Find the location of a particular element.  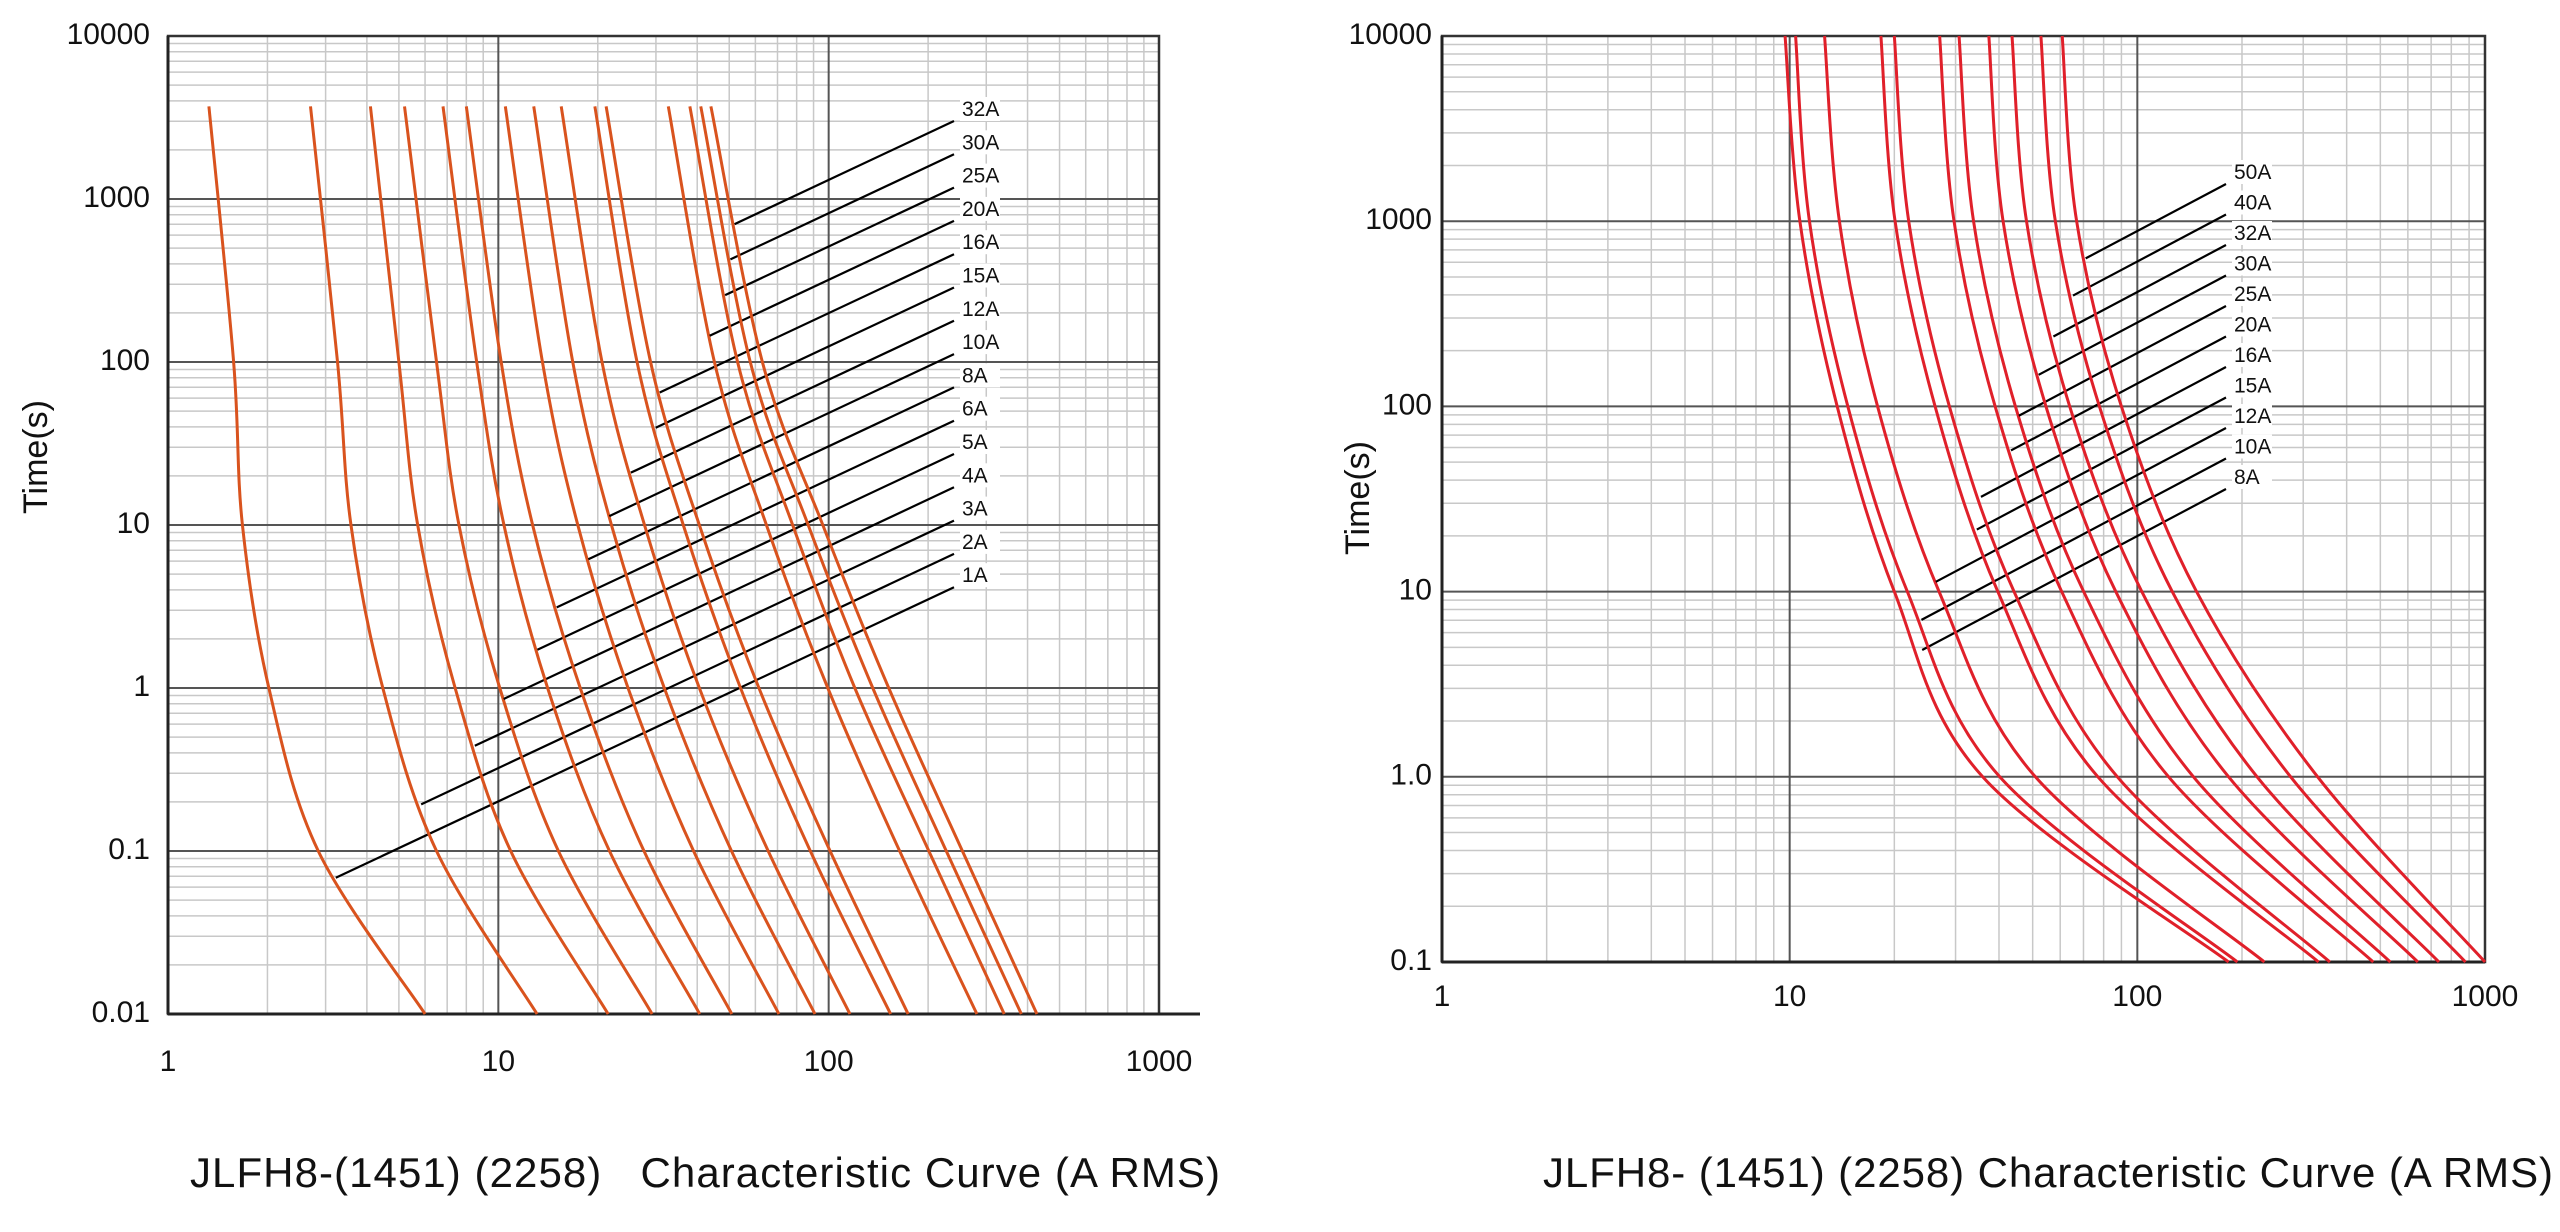

series-label: 40A is located at coordinates (2252, 203).